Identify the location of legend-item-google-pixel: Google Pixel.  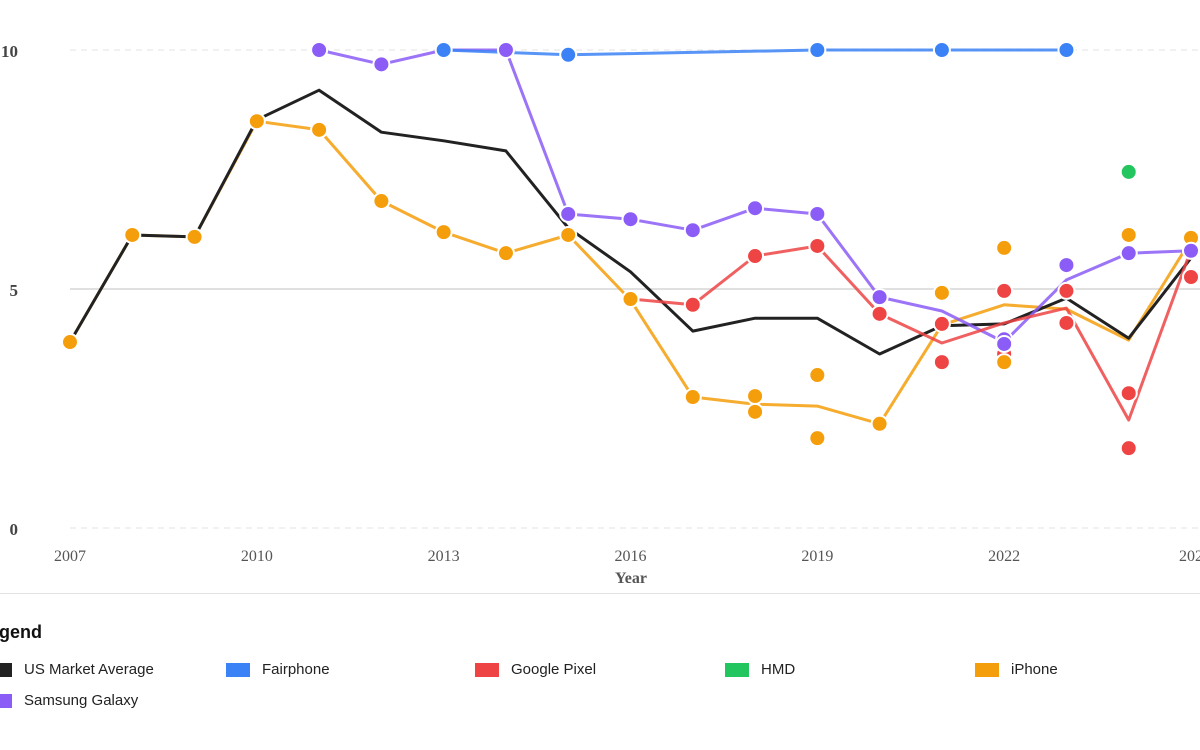
(535, 669).